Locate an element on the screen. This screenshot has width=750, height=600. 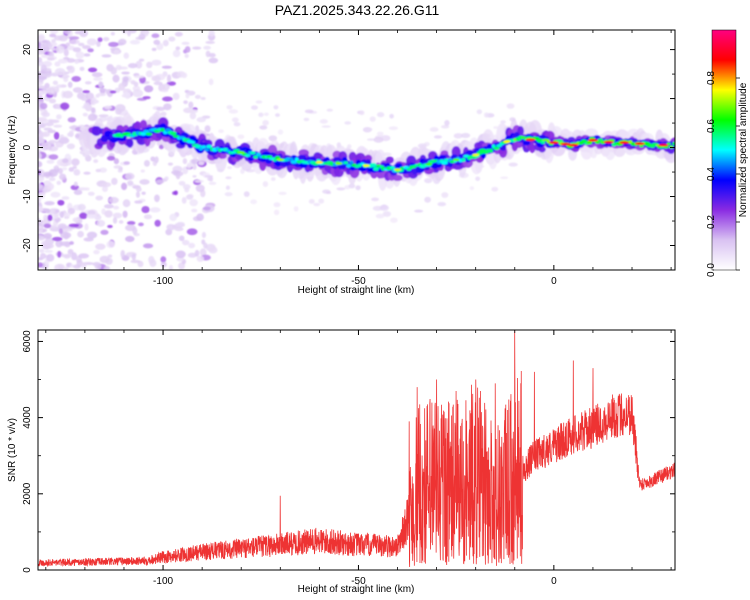
colorbar-tick-label: 0.0 is located at coordinates (711, 270).